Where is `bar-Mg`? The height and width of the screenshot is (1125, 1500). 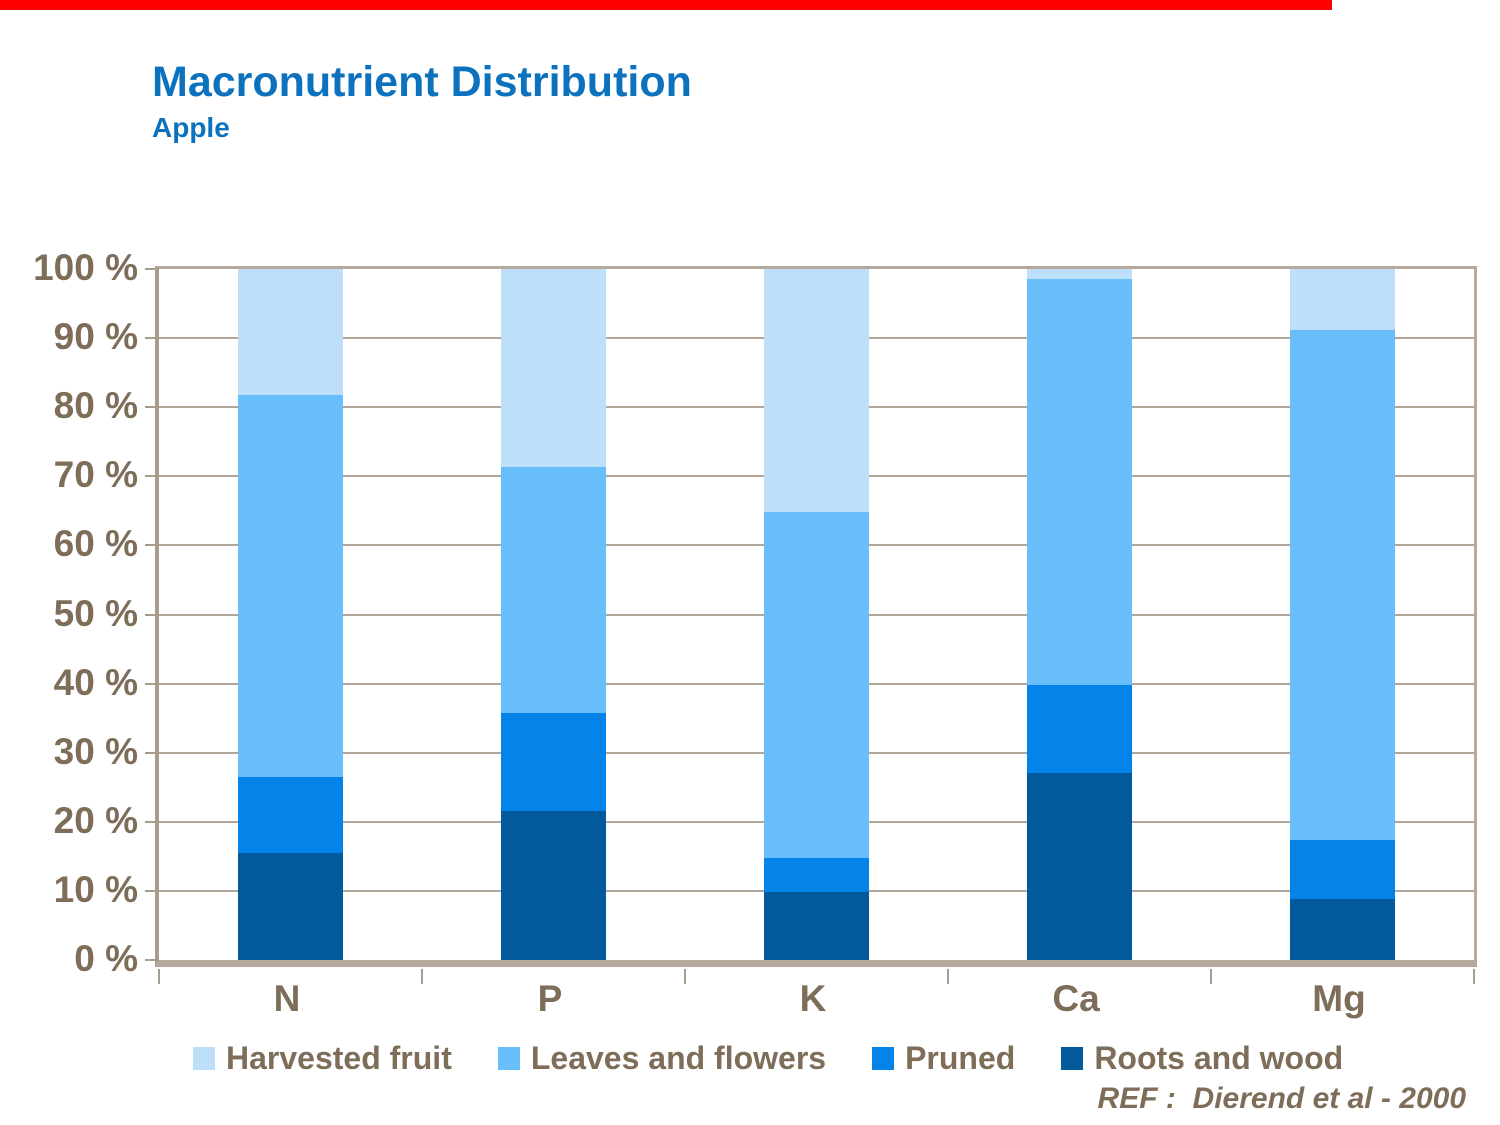
bar-Mg is located at coordinates (1342, 614).